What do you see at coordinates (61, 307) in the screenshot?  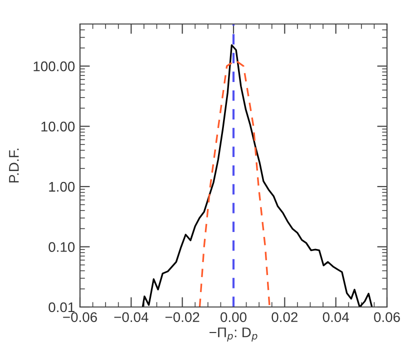 I see `y-tick-label: 0.01` at bounding box center [61, 307].